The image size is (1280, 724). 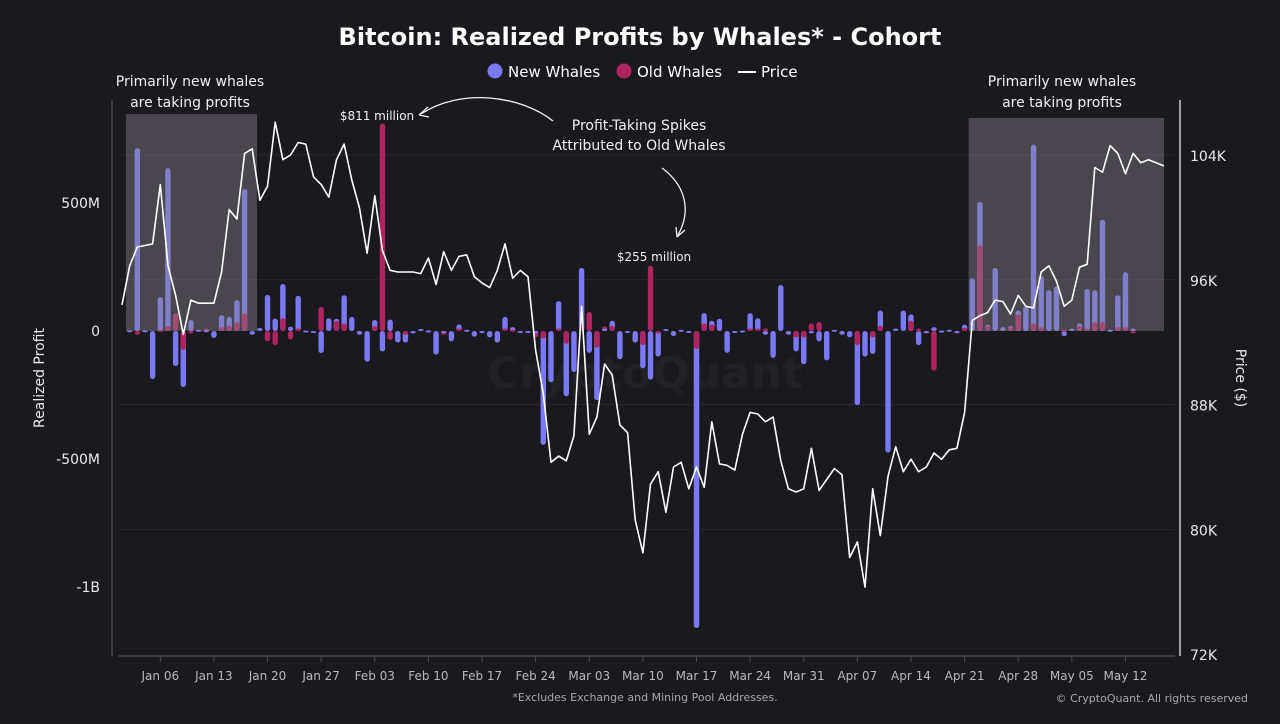 What do you see at coordinates (190, 82) in the screenshot?
I see `highlight-left-label-line1: Primarily new whales` at bounding box center [190, 82].